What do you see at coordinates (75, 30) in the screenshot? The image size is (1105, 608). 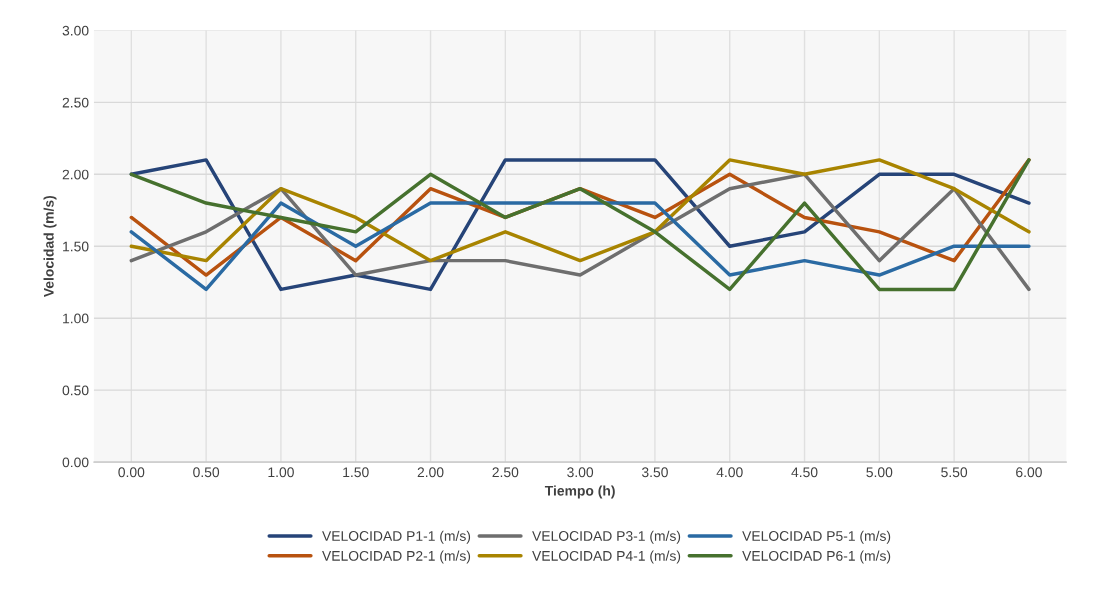 I see `y-tick-label: 3.00` at bounding box center [75, 30].